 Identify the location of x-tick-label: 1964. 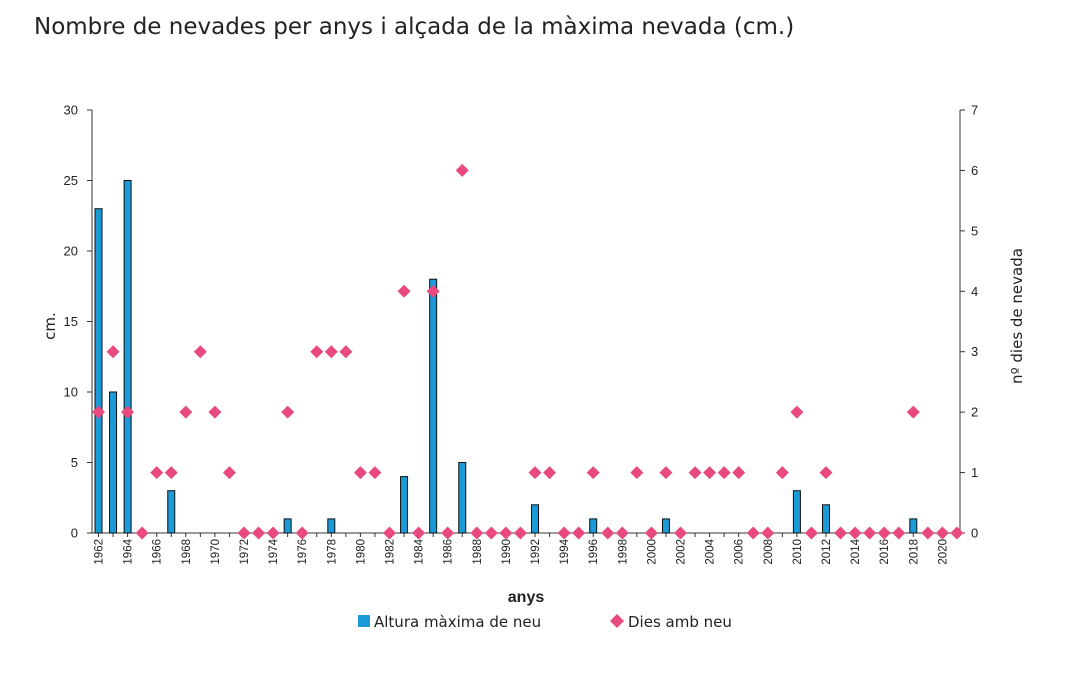
(129, 551).